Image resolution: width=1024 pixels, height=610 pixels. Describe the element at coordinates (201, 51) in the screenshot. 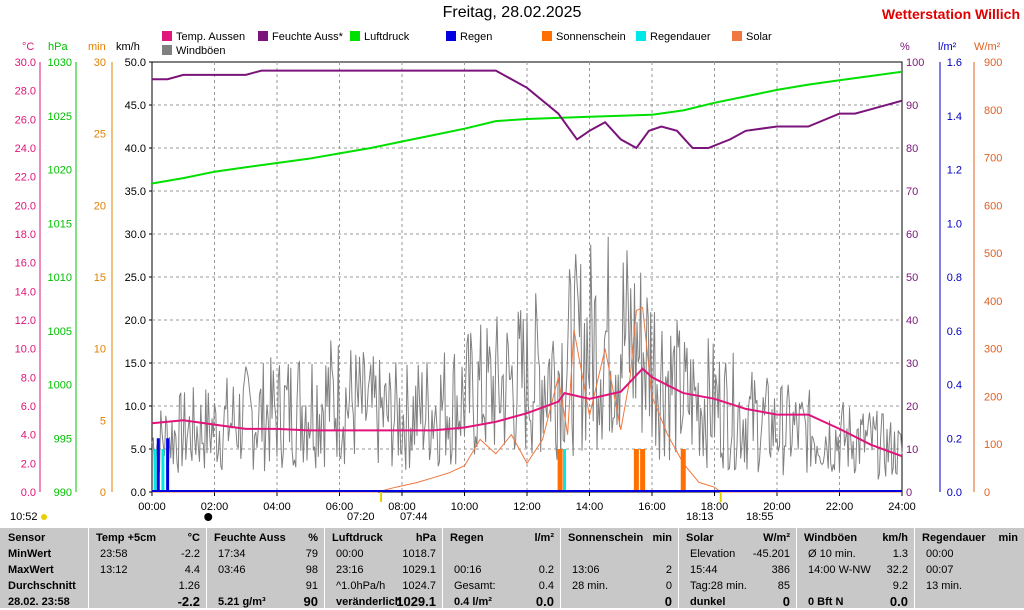

I see `legend-label: Windböen` at that location.